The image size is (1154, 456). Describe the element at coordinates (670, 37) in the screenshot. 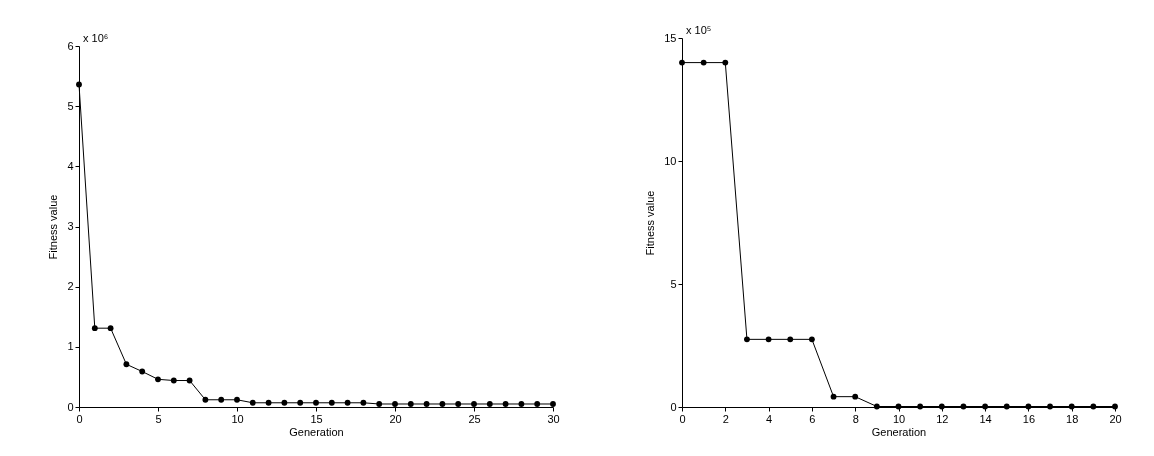

I see `y-tick-label: 15` at that location.